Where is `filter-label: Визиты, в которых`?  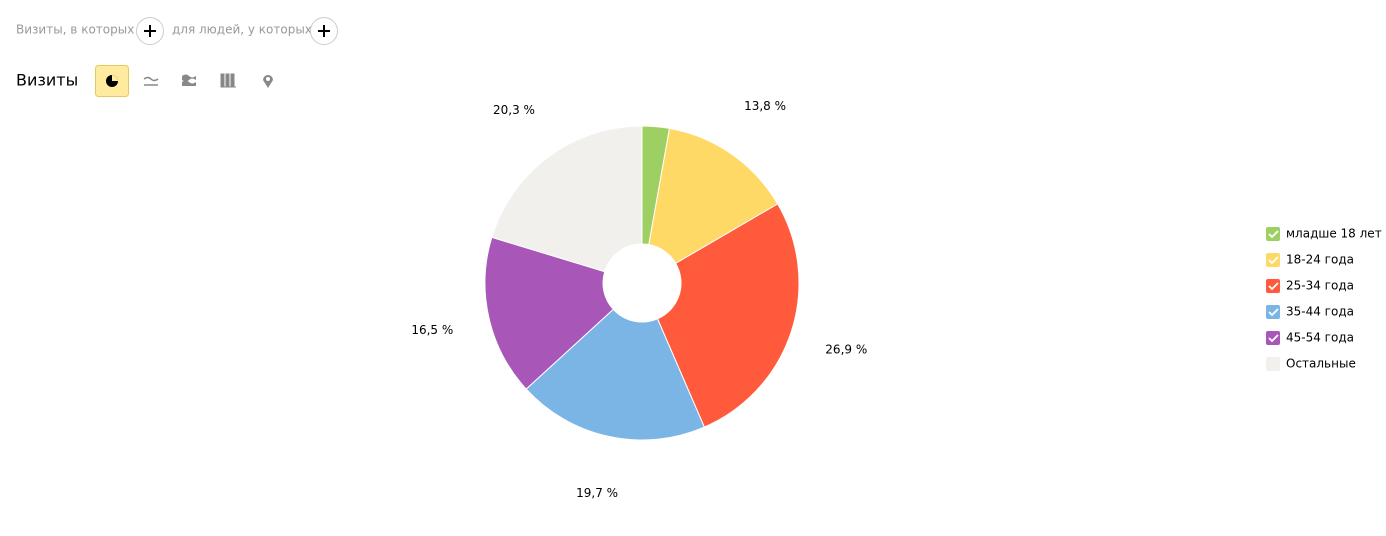 filter-label: Визиты, в которых is located at coordinates (75, 30).